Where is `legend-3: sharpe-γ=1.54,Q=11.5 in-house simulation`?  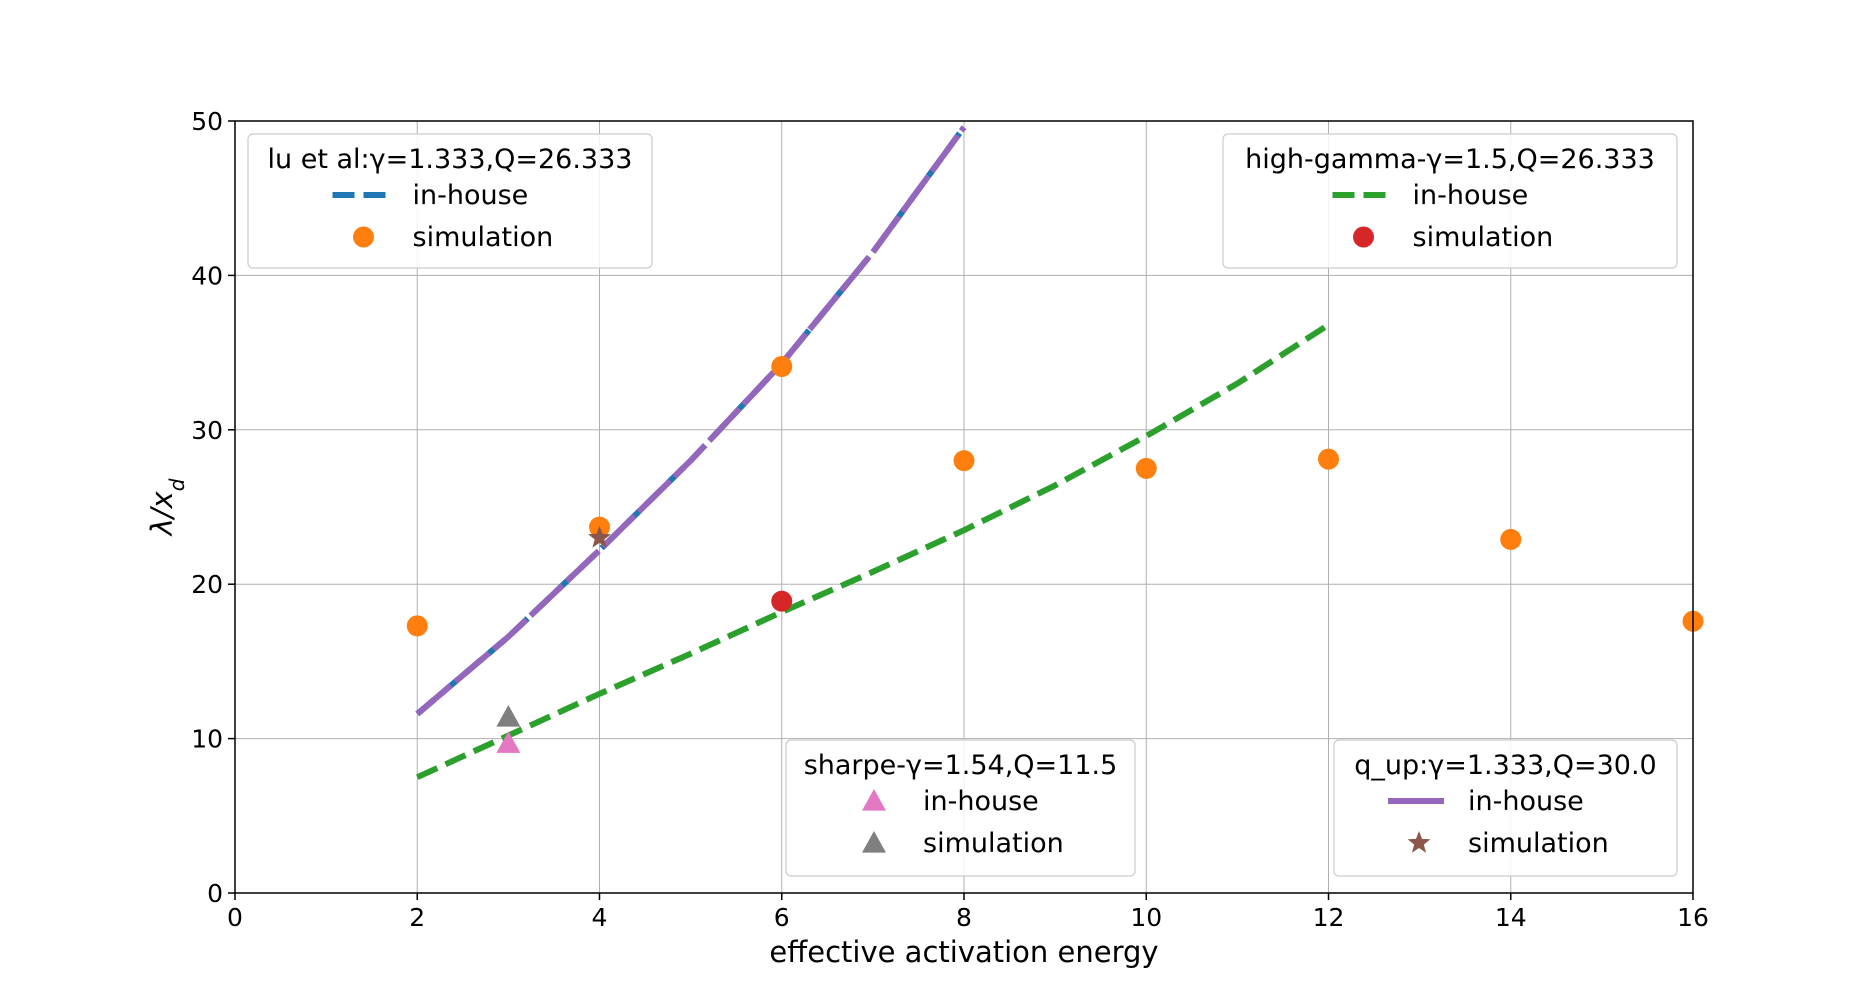 legend-3: sharpe-γ=1.54,Q=11.5 in-house simulation is located at coordinates (960, 808).